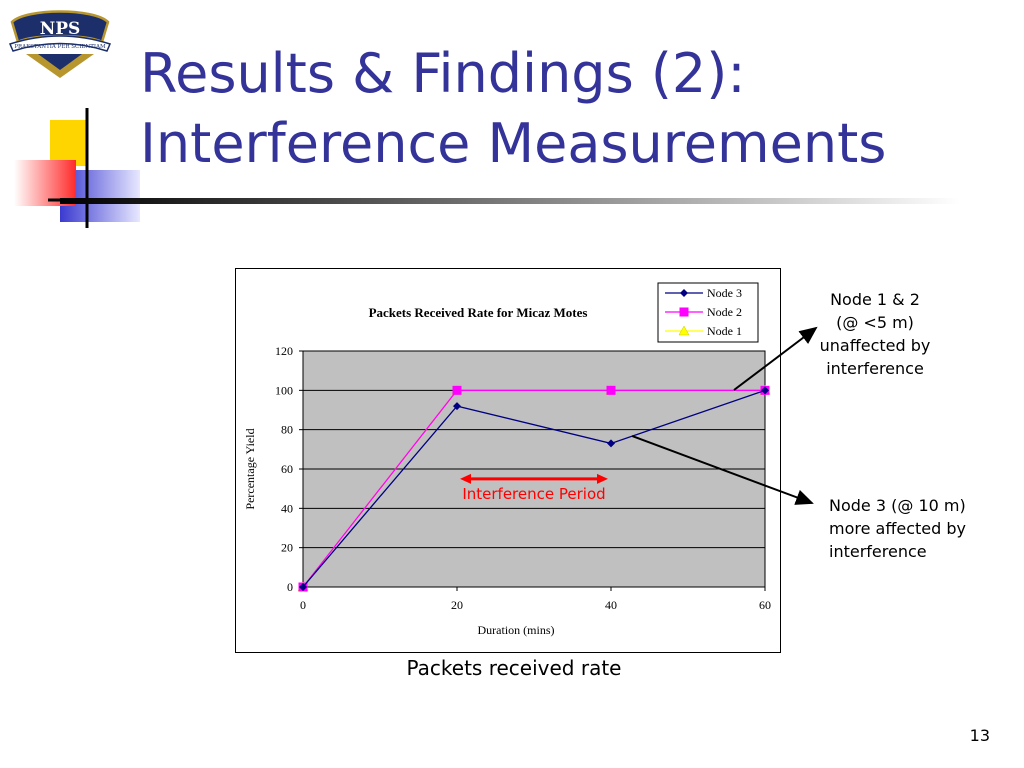  Describe the element at coordinates (287, 508) in the screenshot. I see `y-tick-label: 40` at that location.